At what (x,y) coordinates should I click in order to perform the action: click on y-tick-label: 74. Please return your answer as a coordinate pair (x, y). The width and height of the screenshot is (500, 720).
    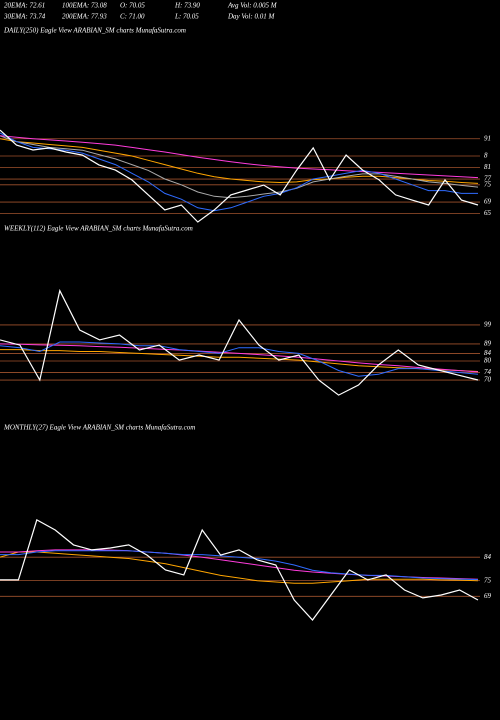
    Looking at the image, I should click on (488, 372).